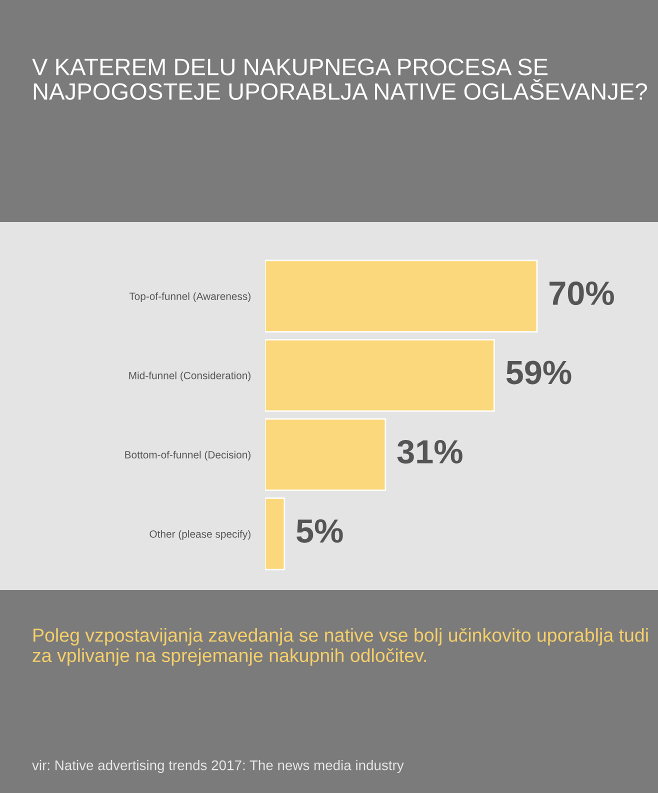  I want to click on y-tick-label: Top-of-funnel (Awareness), so click(189, 297).